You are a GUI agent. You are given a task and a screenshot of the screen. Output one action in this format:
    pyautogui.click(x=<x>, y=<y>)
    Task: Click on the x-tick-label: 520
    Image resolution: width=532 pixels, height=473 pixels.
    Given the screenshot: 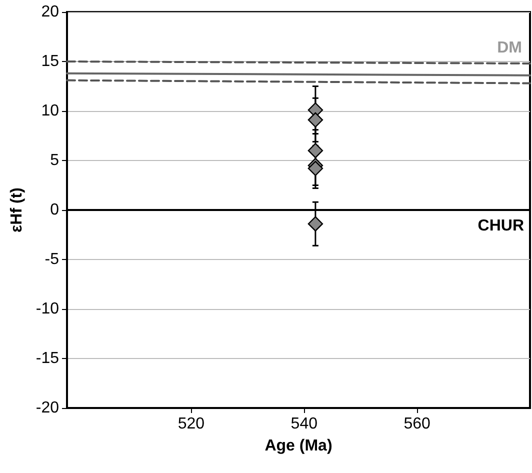 What is the action you would take?
    pyautogui.click(x=191, y=424)
    